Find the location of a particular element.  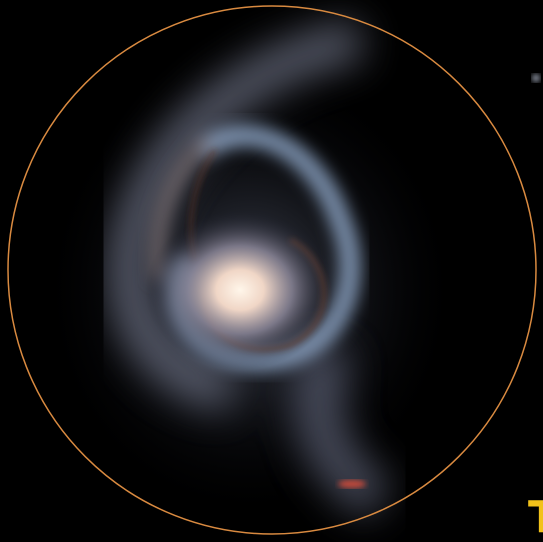

star is located at coordinates (536, 78).